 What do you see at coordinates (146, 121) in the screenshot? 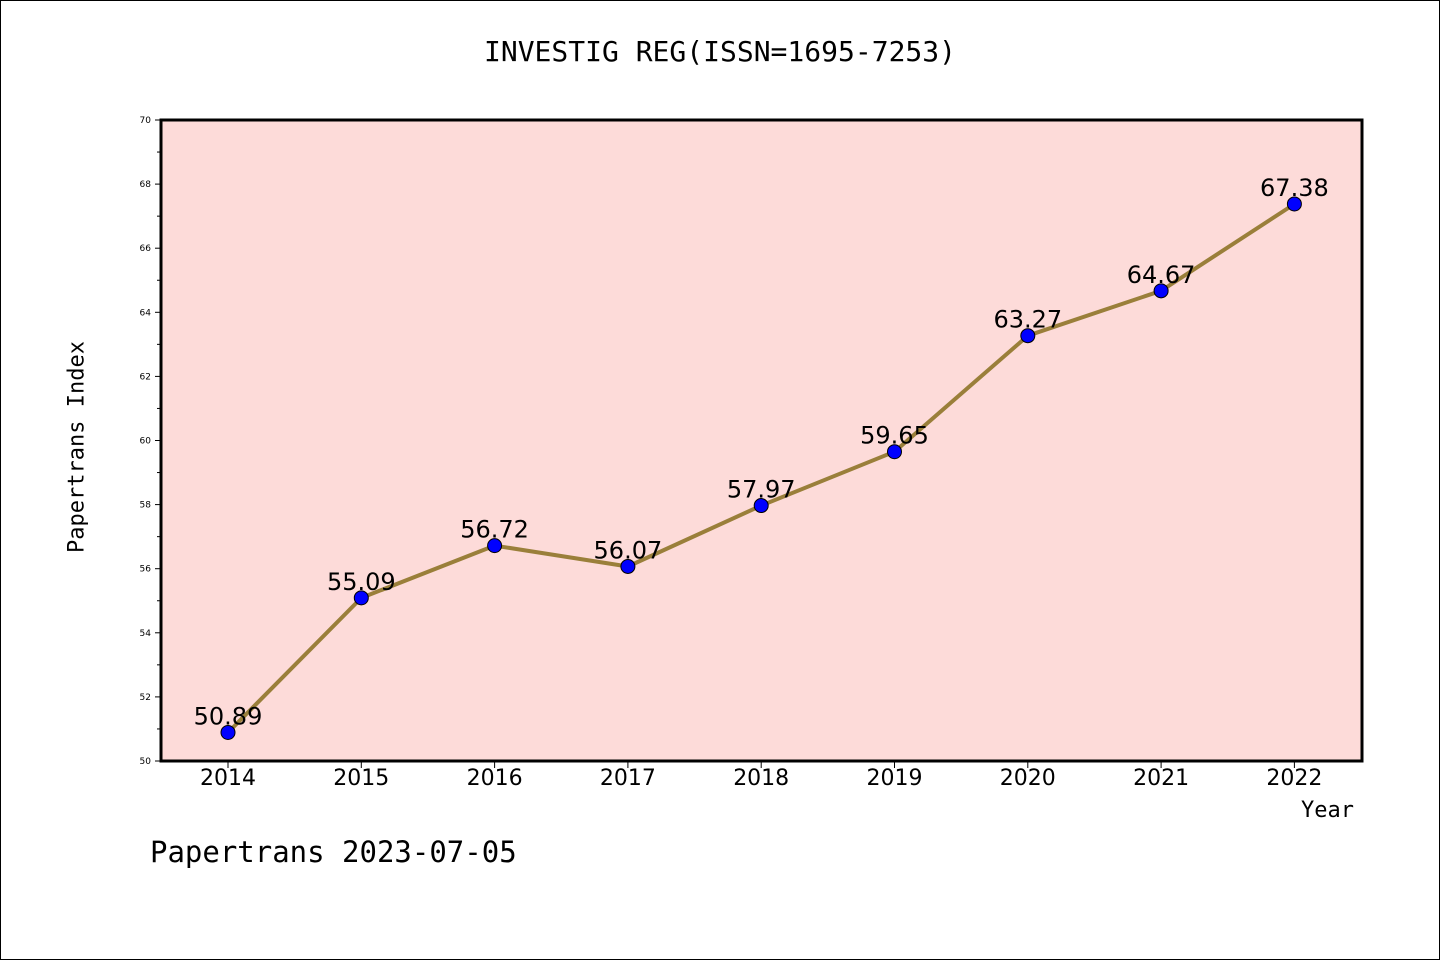
I see `y-tick-label: 70` at bounding box center [146, 121].